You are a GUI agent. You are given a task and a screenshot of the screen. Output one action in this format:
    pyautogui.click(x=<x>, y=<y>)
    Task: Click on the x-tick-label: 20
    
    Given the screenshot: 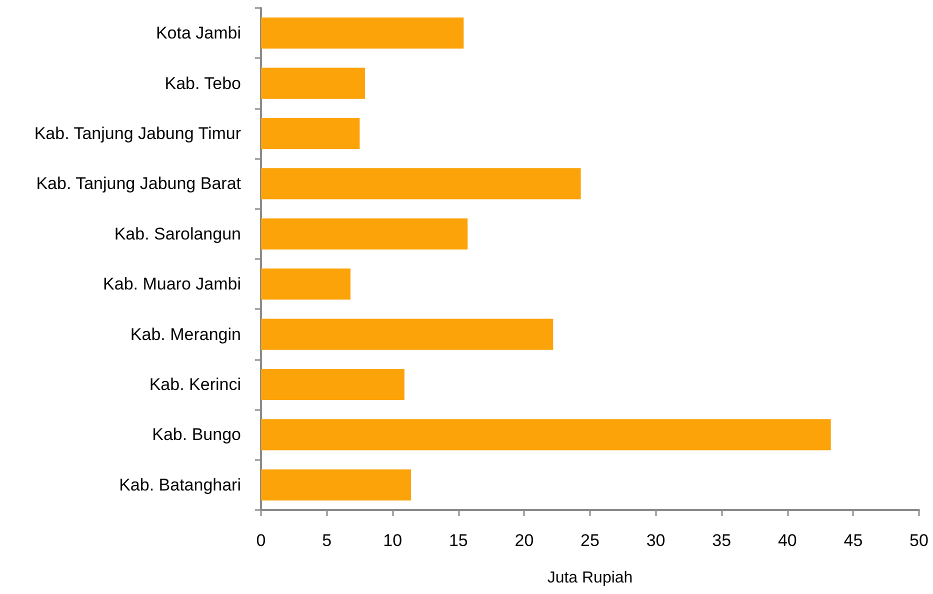 What is the action you would take?
    pyautogui.click(x=524, y=540)
    